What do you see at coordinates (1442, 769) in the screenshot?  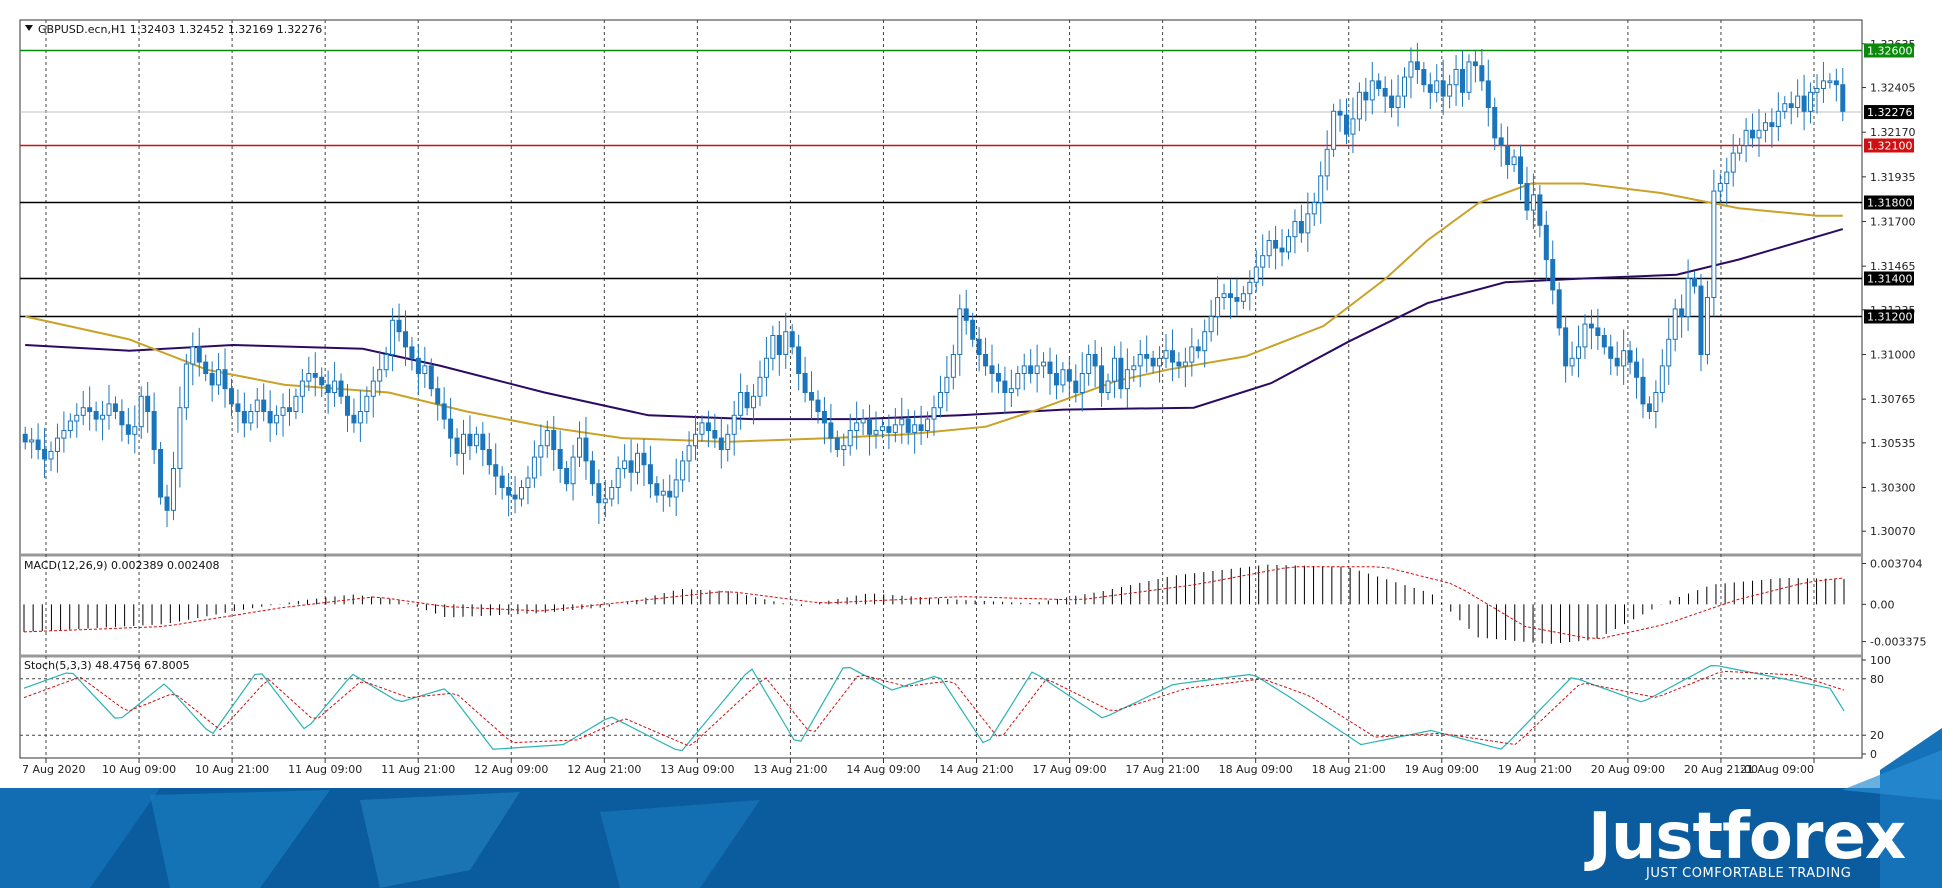 I see `time-label: 19 Aug 09:00` at bounding box center [1442, 769].